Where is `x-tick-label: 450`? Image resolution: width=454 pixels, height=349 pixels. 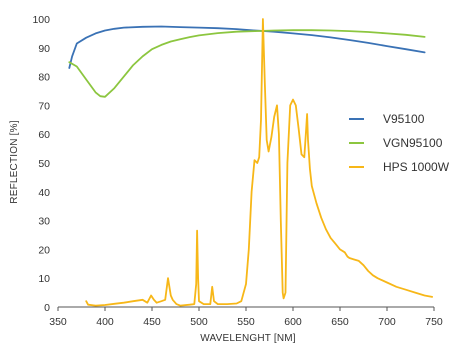 x-tick-label: 450 is located at coordinates (152, 322).